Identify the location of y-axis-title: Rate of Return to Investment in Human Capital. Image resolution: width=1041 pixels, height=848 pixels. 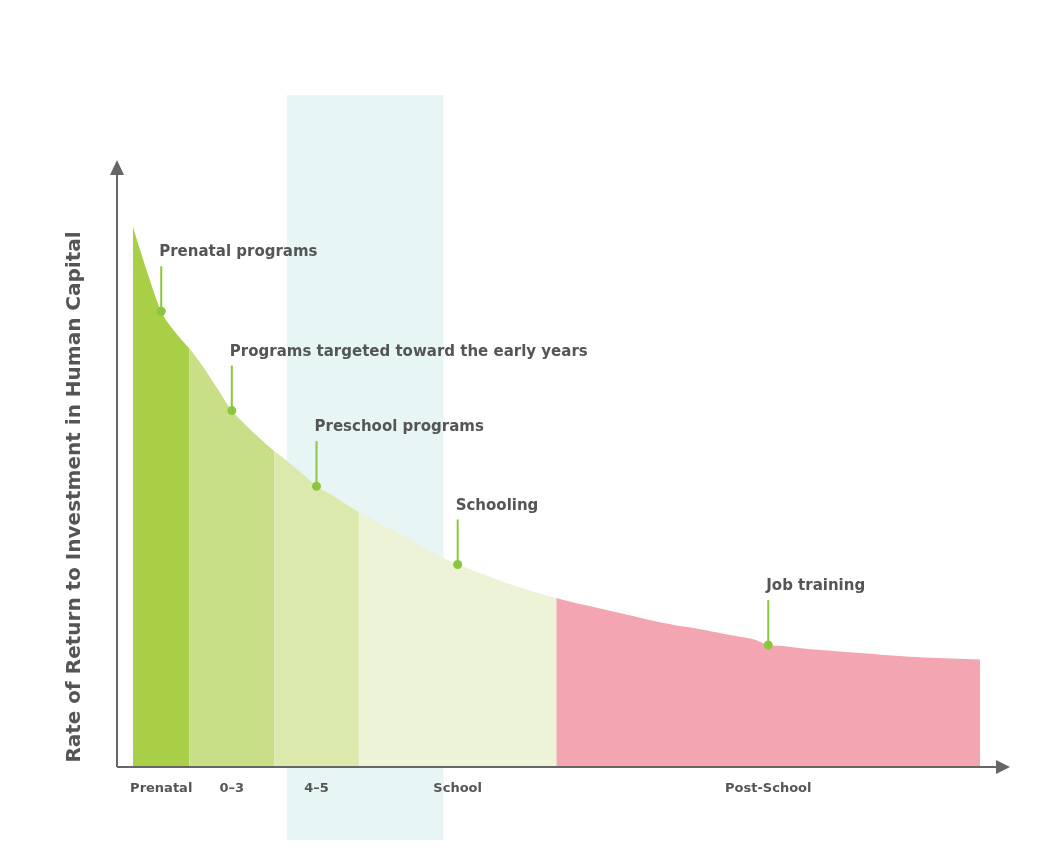
(73, 497).